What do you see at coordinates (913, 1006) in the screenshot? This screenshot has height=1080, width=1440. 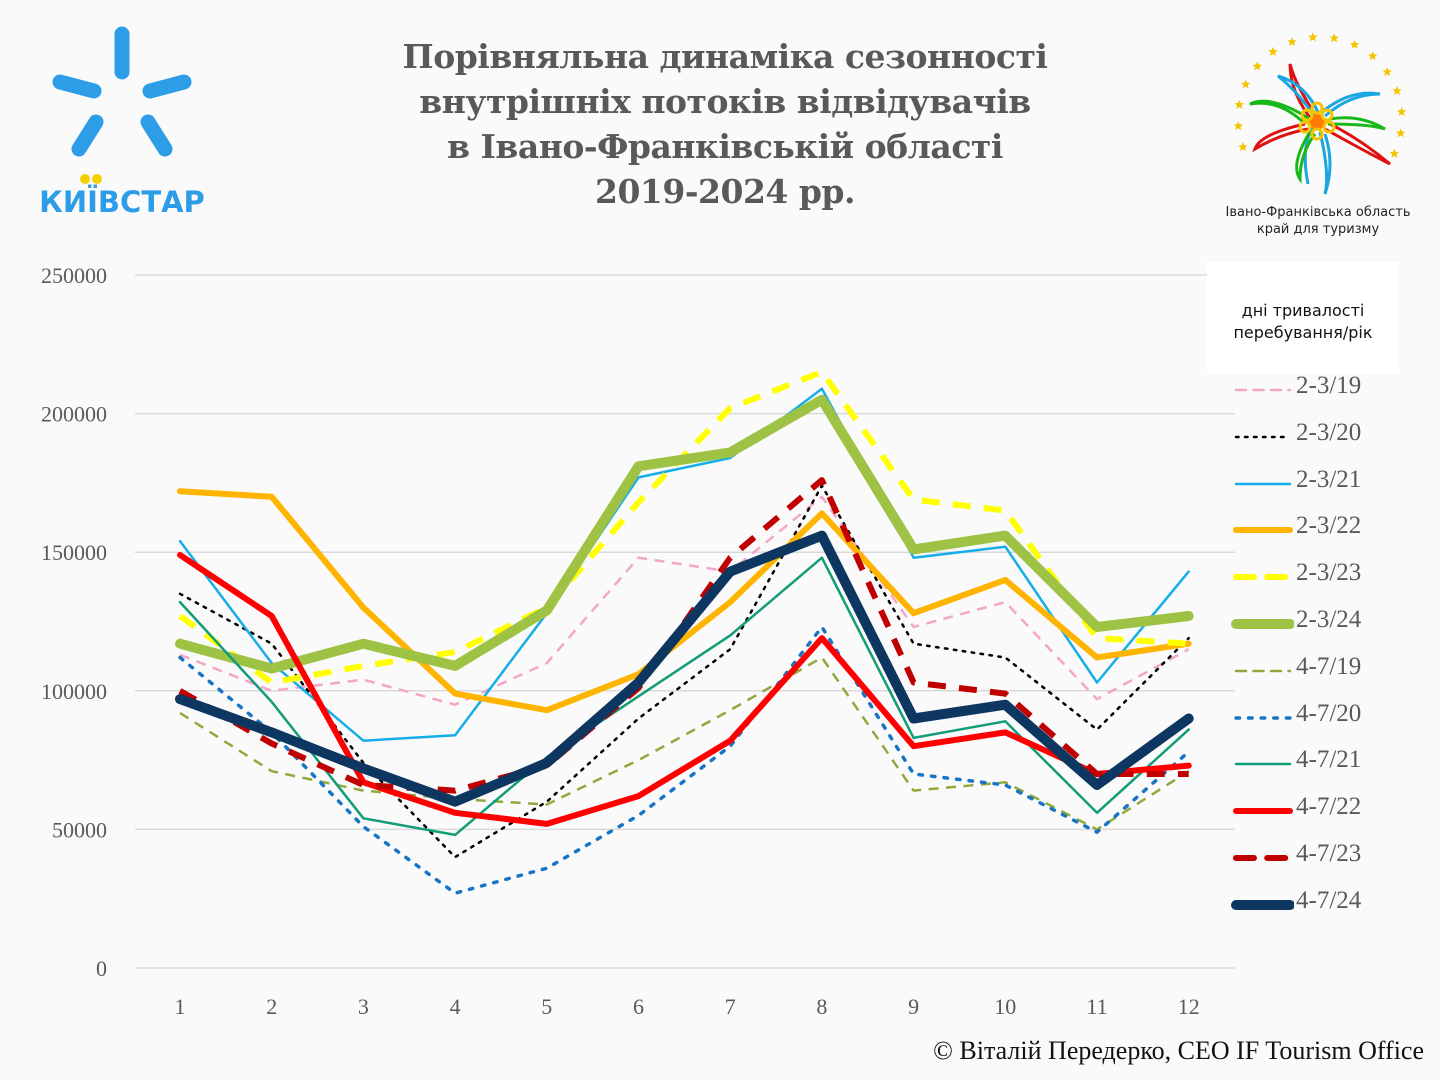 I see `x-tick-label: 9` at bounding box center [913, 1006].